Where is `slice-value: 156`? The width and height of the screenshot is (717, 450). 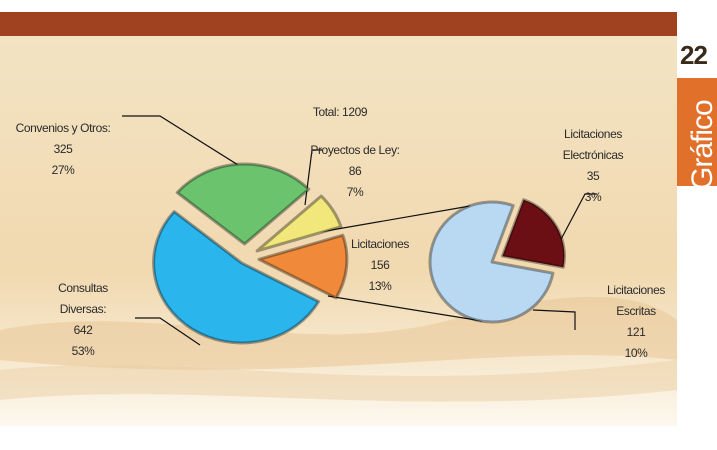
slice-value: 156 is located at coordinates (380, 265).